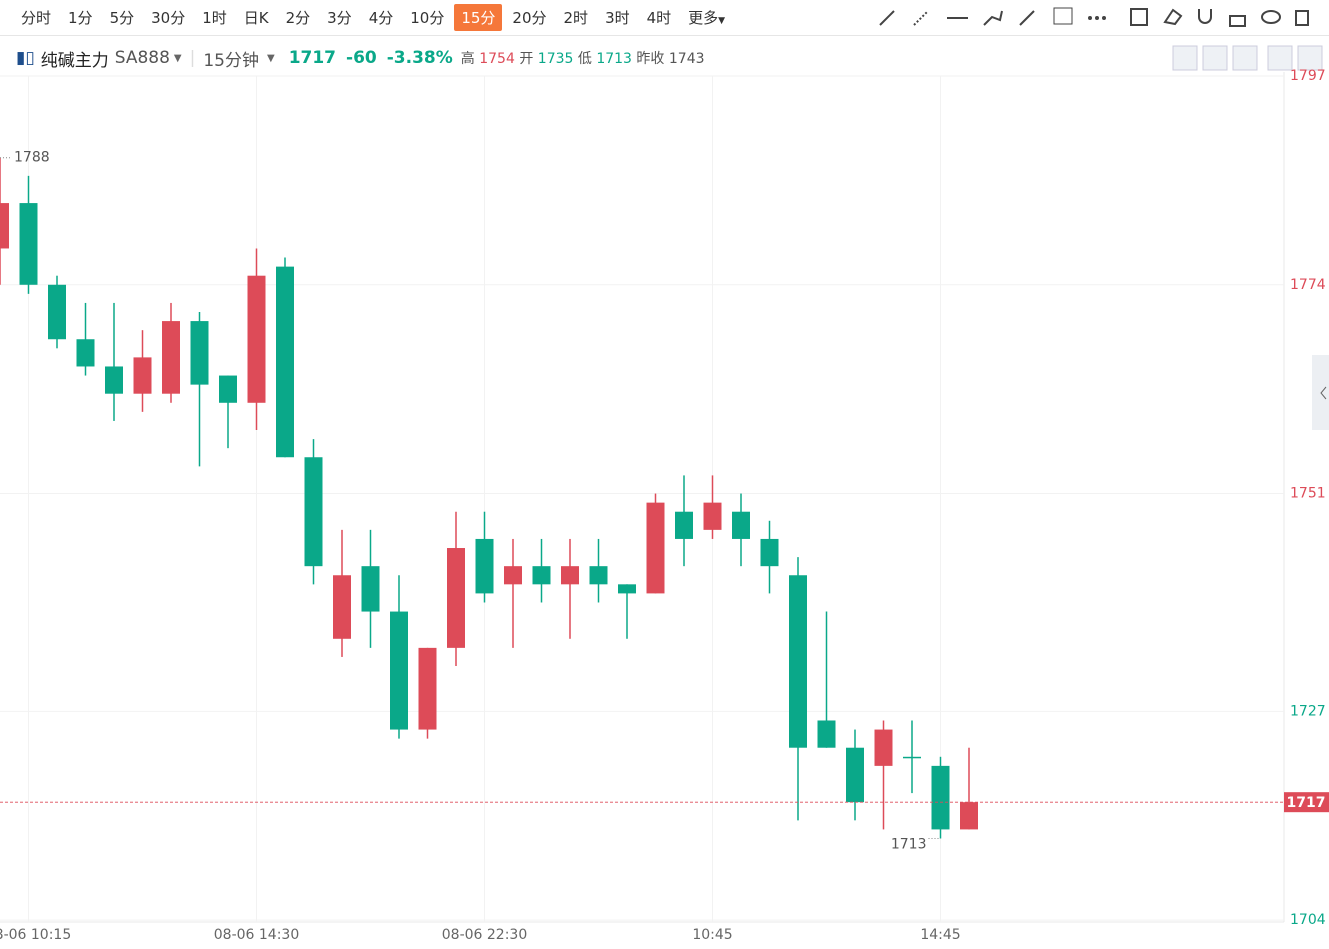 Image resolution: width=1329 pixels, height=949 pixels. I want to click on period-button: 日K, so click(256, 18).